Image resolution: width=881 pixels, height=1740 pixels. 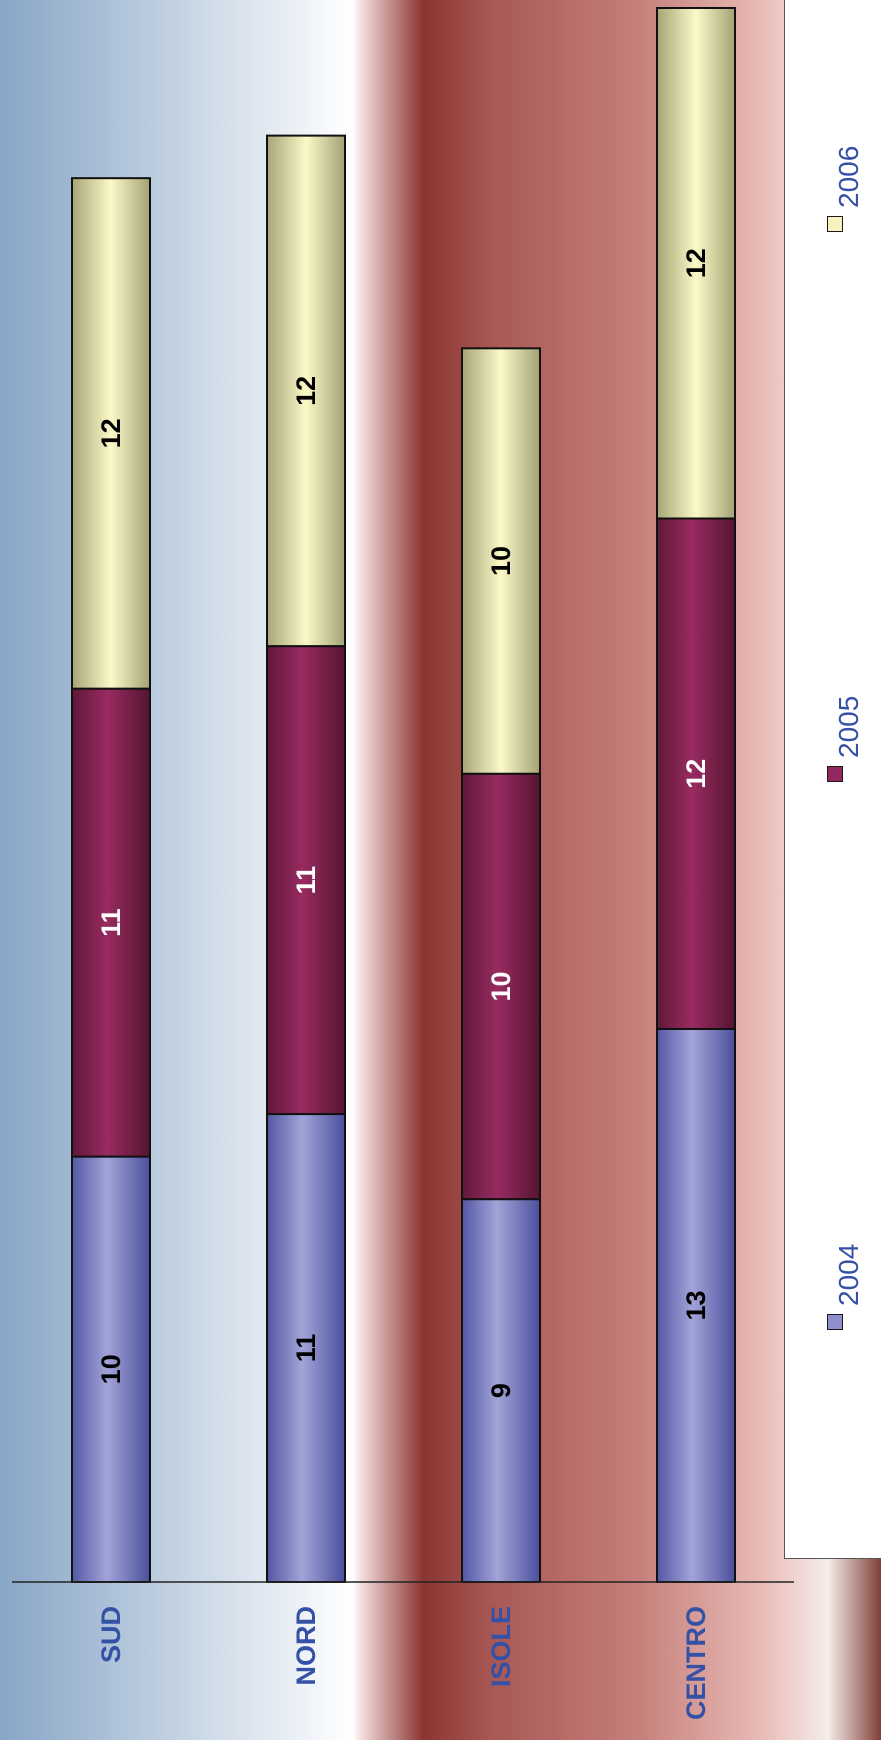 I want to click on data-label-sud-2005: 11, so click(x=111, y=922).